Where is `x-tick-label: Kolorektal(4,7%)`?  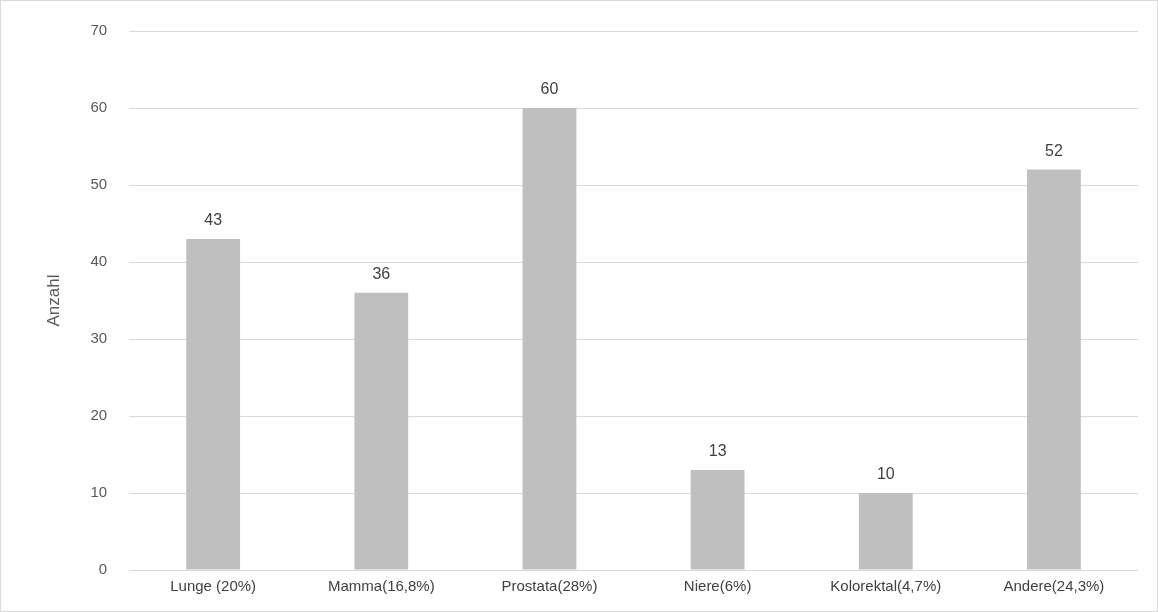 x-tick-label: Kolorektal(4,7%) is located at coordinates (886, 586).